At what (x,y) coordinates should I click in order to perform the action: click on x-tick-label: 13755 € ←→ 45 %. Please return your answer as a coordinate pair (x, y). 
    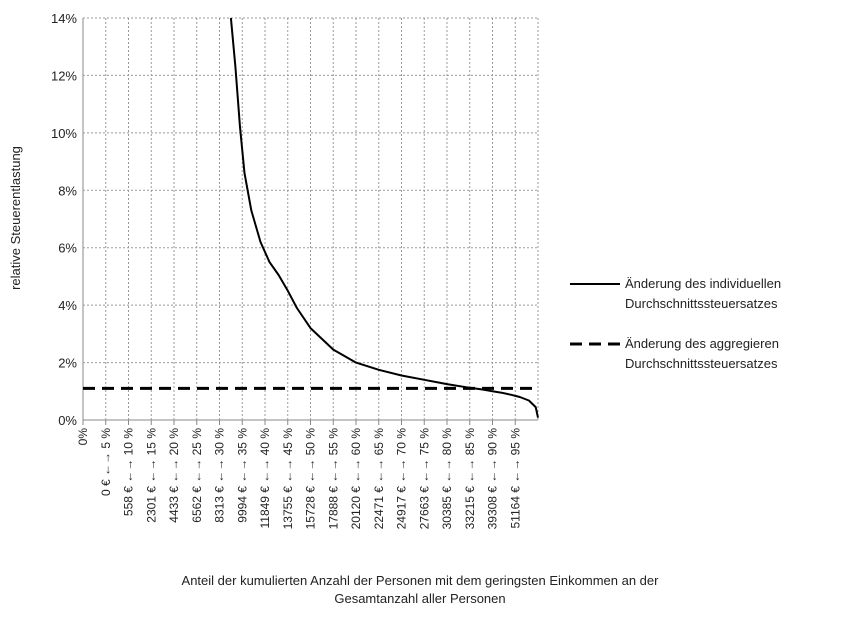
    Looking at the image, I should click on (288, 479).